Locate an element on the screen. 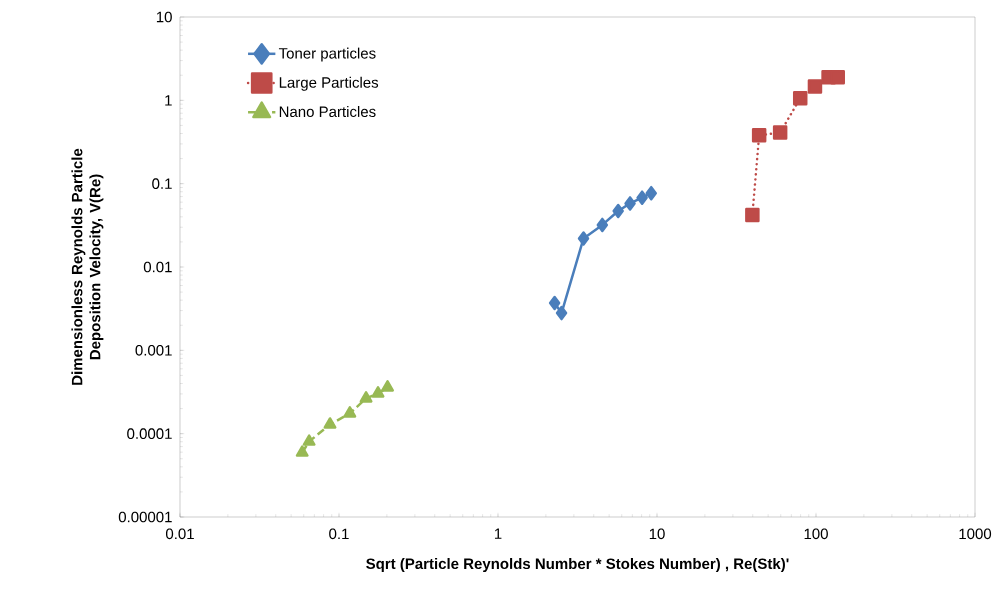  y-tick-label: 0.00001 is located at coordinates (145, 517).